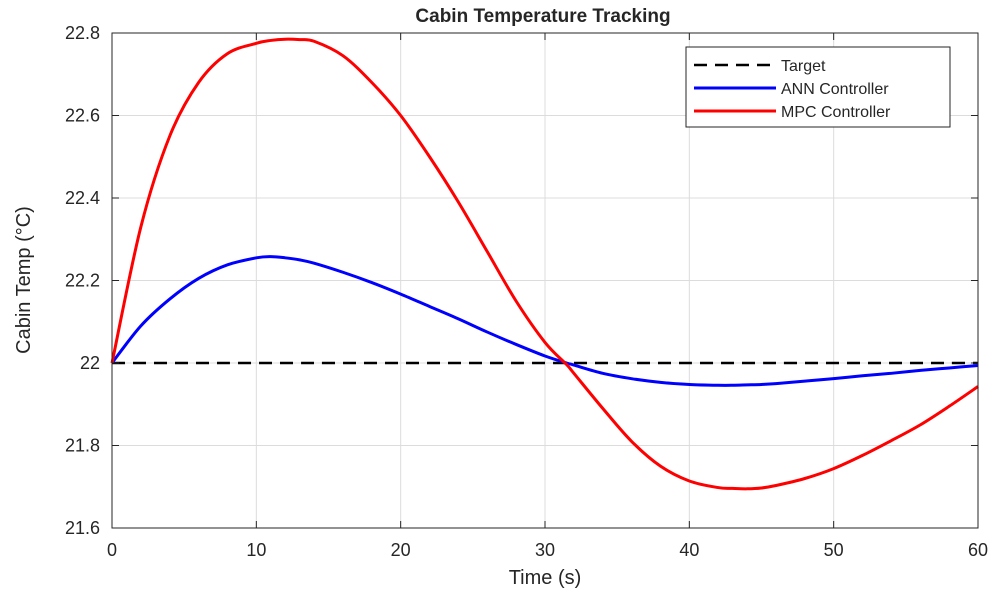 The image size is (995, 591). What do you see at coordinates (834, 550) in the screenshot?
I see `x-tick-label: 50` at bounding box center [834, 550].